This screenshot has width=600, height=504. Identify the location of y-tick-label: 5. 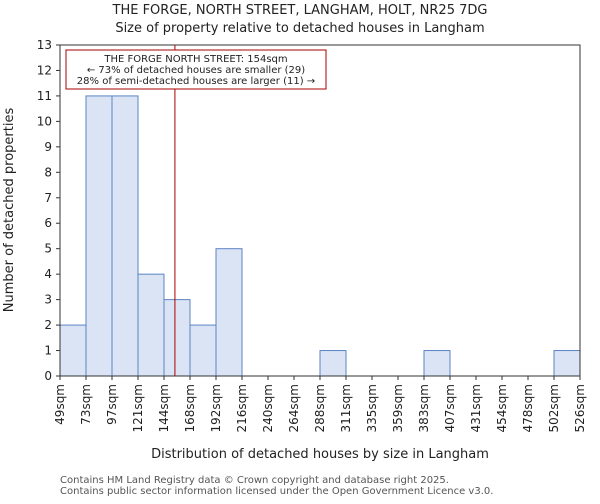
(48, 249).